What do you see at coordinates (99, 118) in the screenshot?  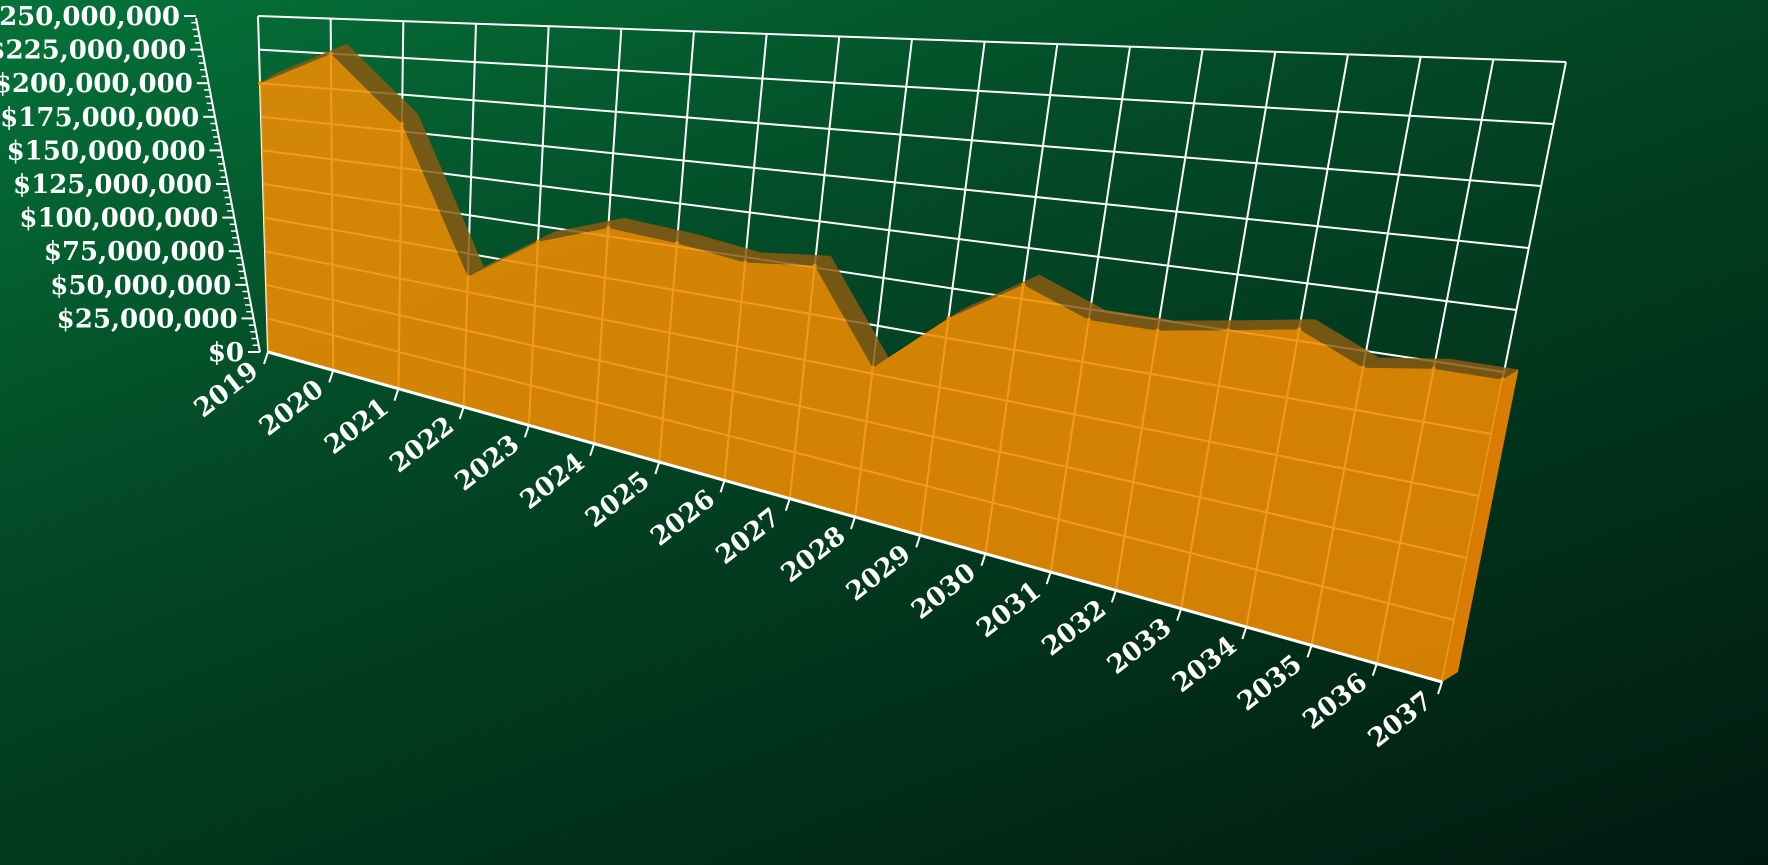 I see `y-tick-label: $175,000,000` at bounding box center [99, 118].